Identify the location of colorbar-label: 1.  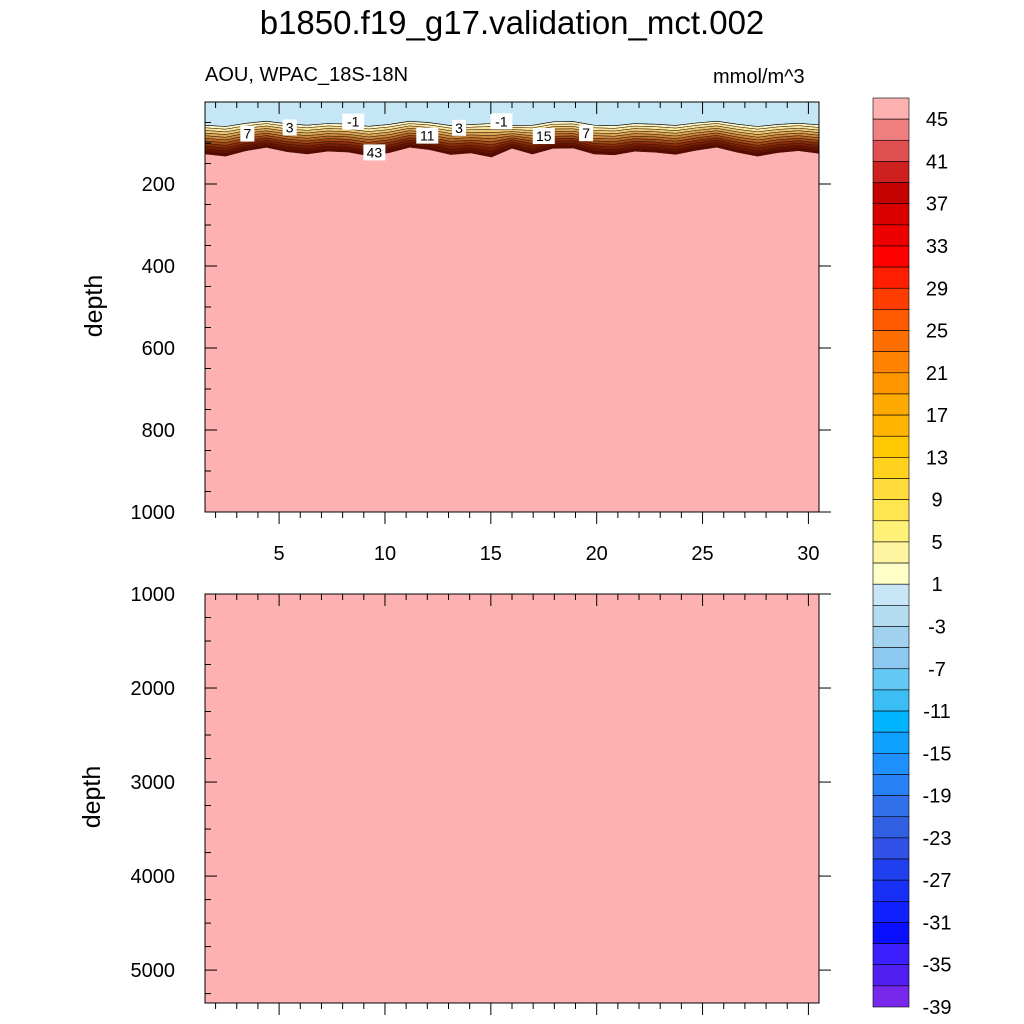
(936, 585).